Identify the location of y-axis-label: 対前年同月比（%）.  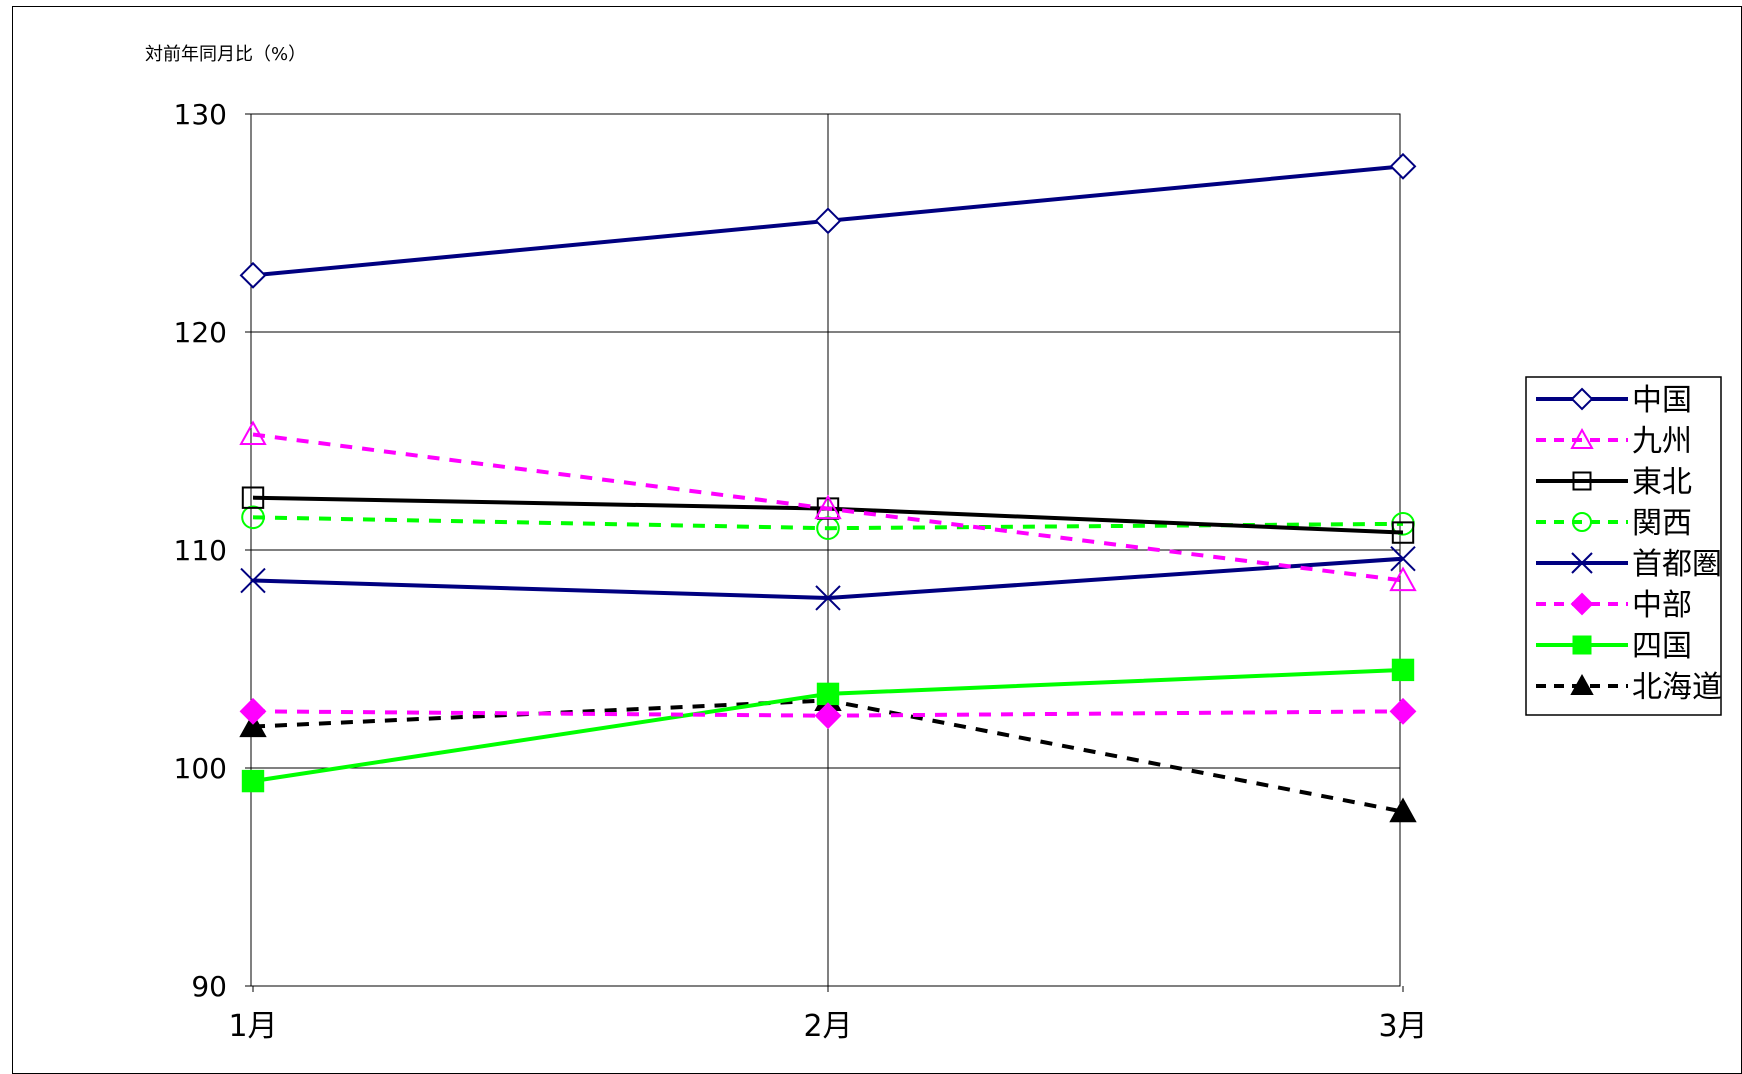
(226, 54).